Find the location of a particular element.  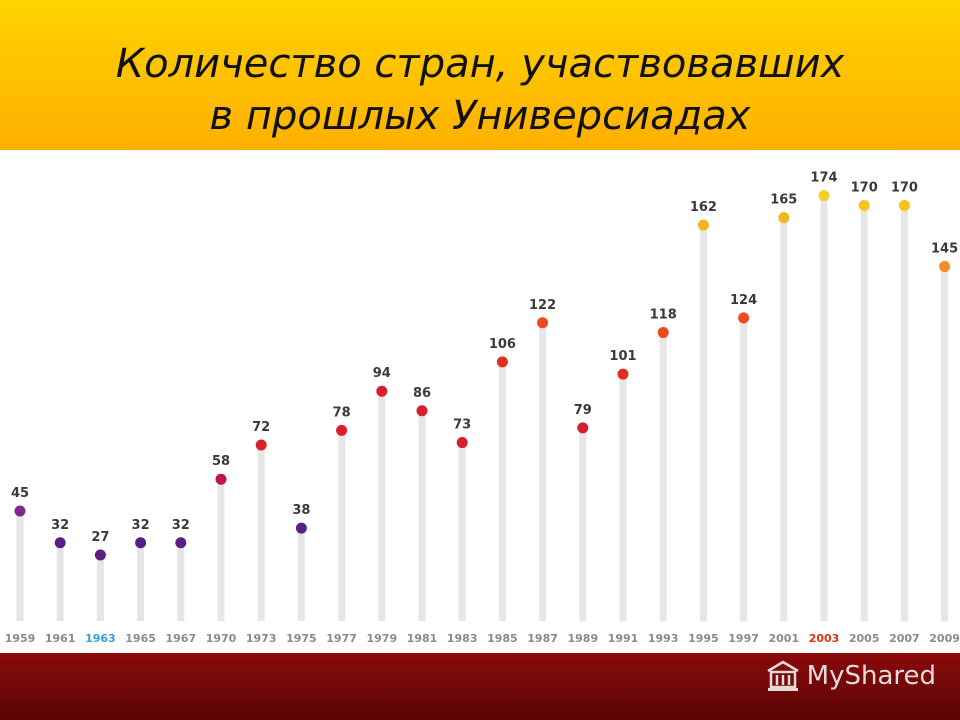

value-label-1983: 73 is located at coordinates (462, 425).